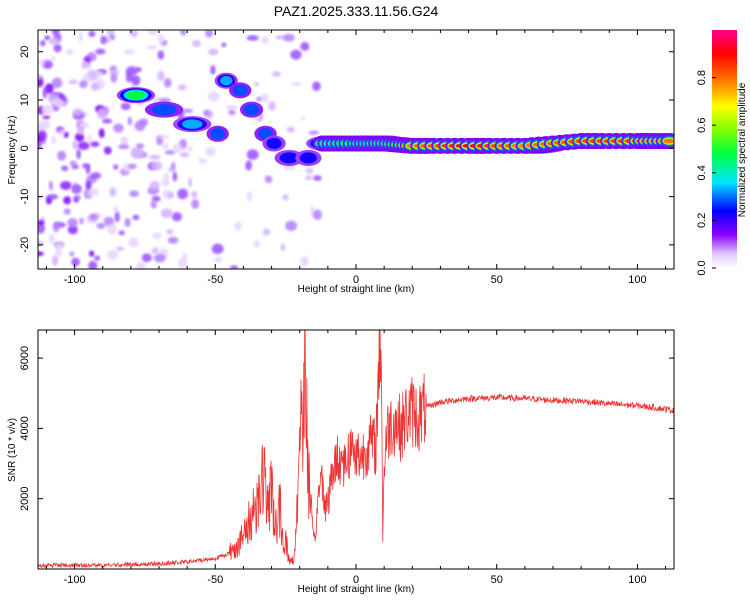 This screenshot has height=600, width=750. What do you see at coordinates (702, 172) in the screenshot?
I see `colorbar-tick-label: 0.4` at bounding box center [702, 172].